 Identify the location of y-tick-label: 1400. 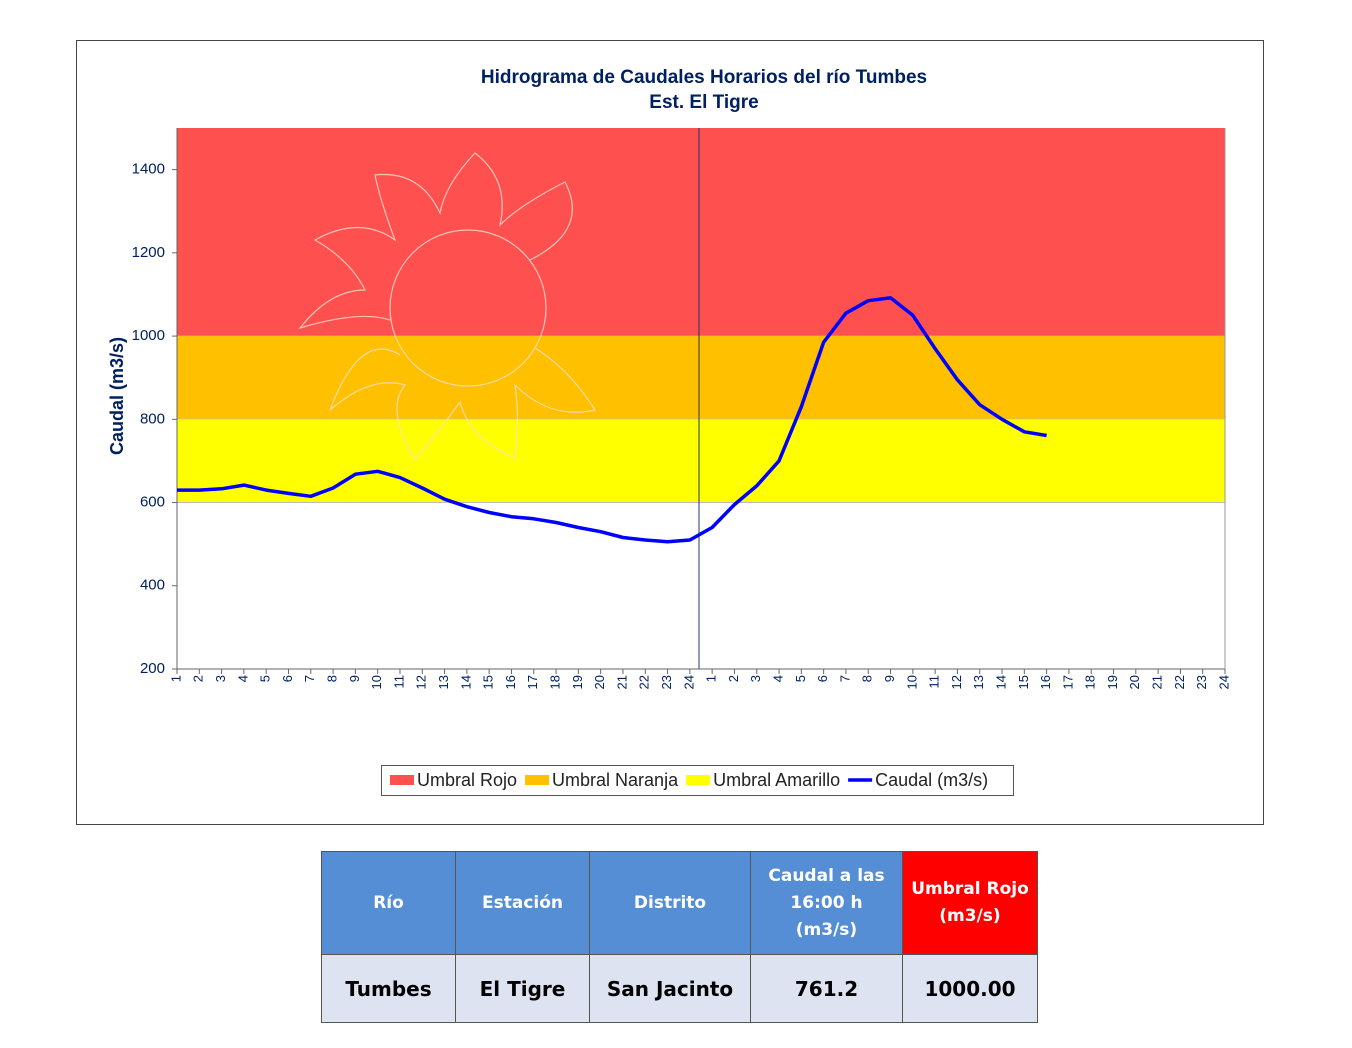
(148, 169).